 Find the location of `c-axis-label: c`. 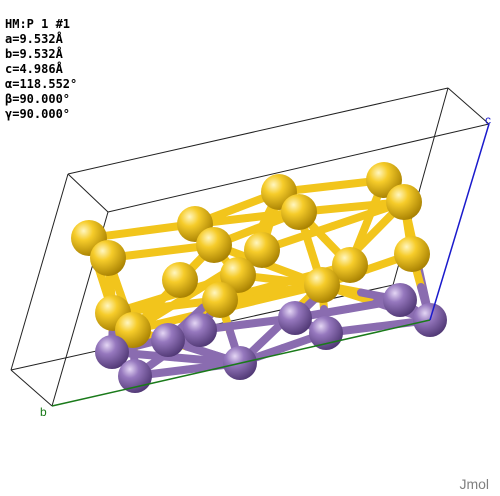

c-axis-label: c is located at coordinates (488, 120).